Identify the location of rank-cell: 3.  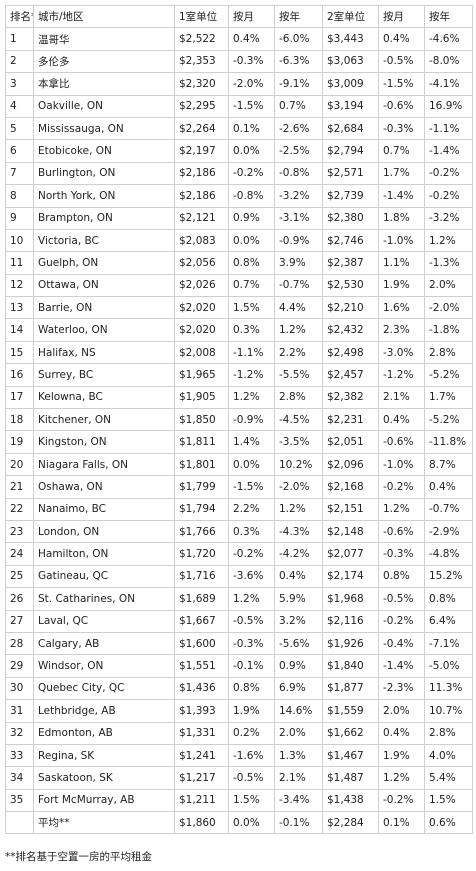
(19, 84).